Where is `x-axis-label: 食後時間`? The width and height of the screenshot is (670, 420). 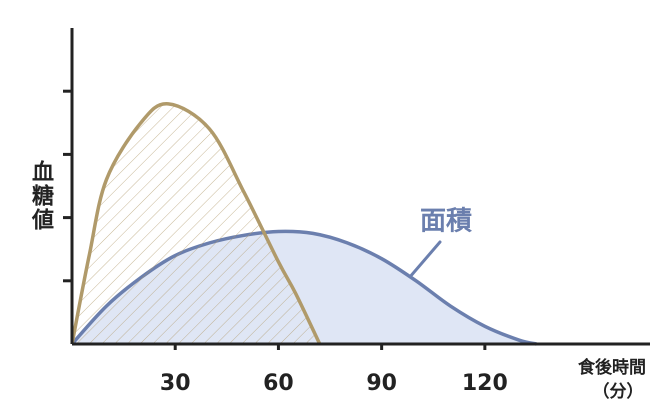 x-axis-label: 食後時間 is located at coordinates (612, 367).